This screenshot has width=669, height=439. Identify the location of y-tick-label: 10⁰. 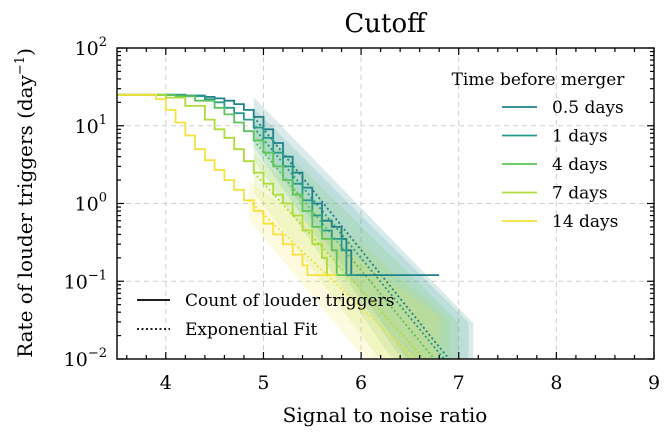
(91, 203).